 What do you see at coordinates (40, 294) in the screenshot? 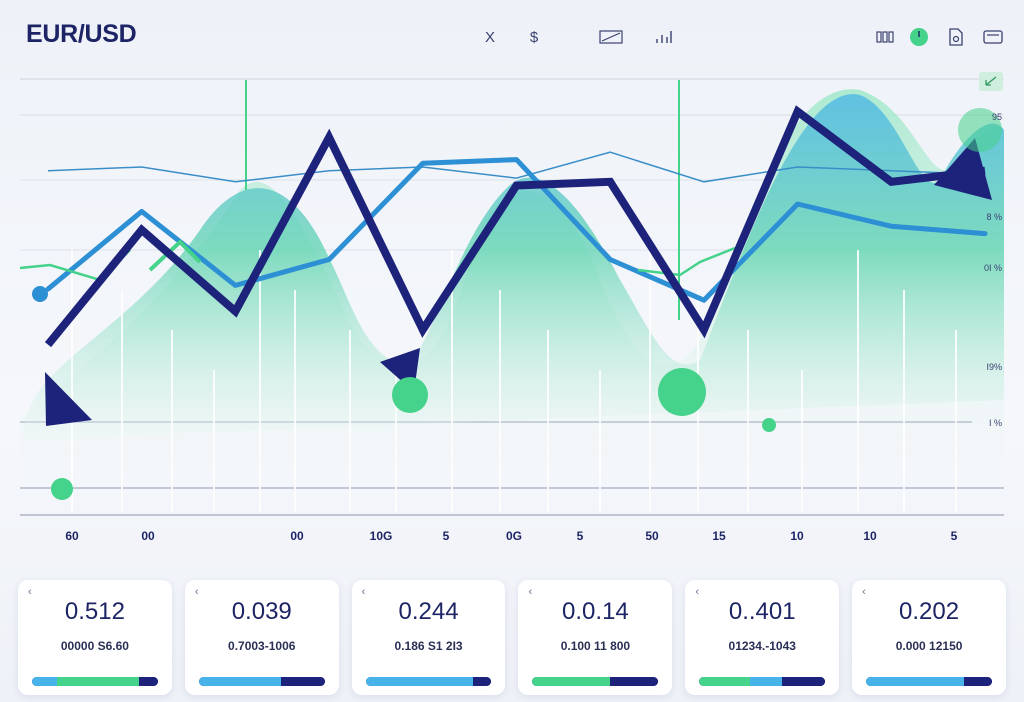
I see `series-start-dot` at bounding box center [40, 294].